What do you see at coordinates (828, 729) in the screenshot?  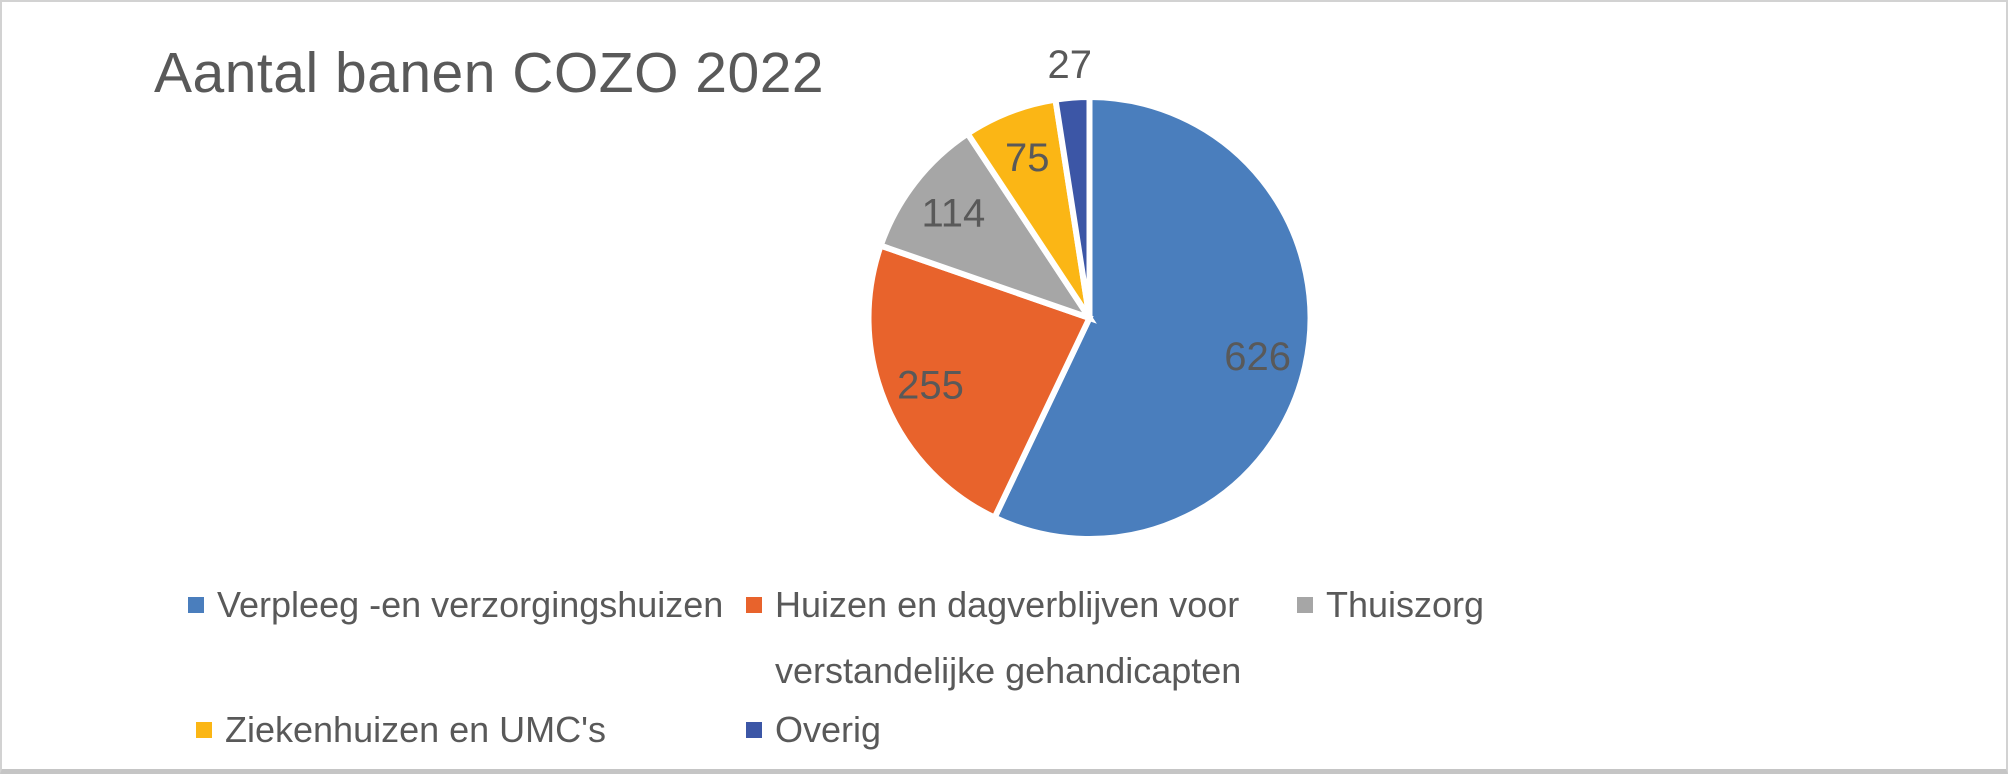 I see `legend-label: Overig` at bounding box center [828, 729].